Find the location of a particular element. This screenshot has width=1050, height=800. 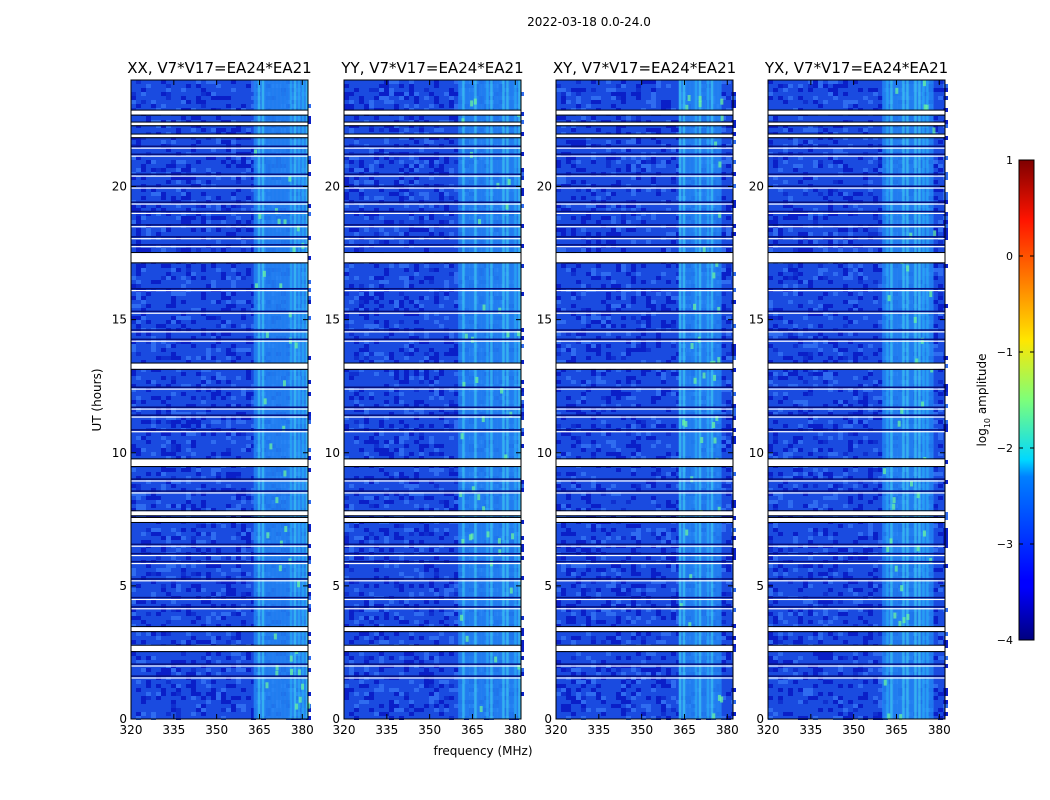

y-tick-label: 5 is located at coordinates (123, 586).